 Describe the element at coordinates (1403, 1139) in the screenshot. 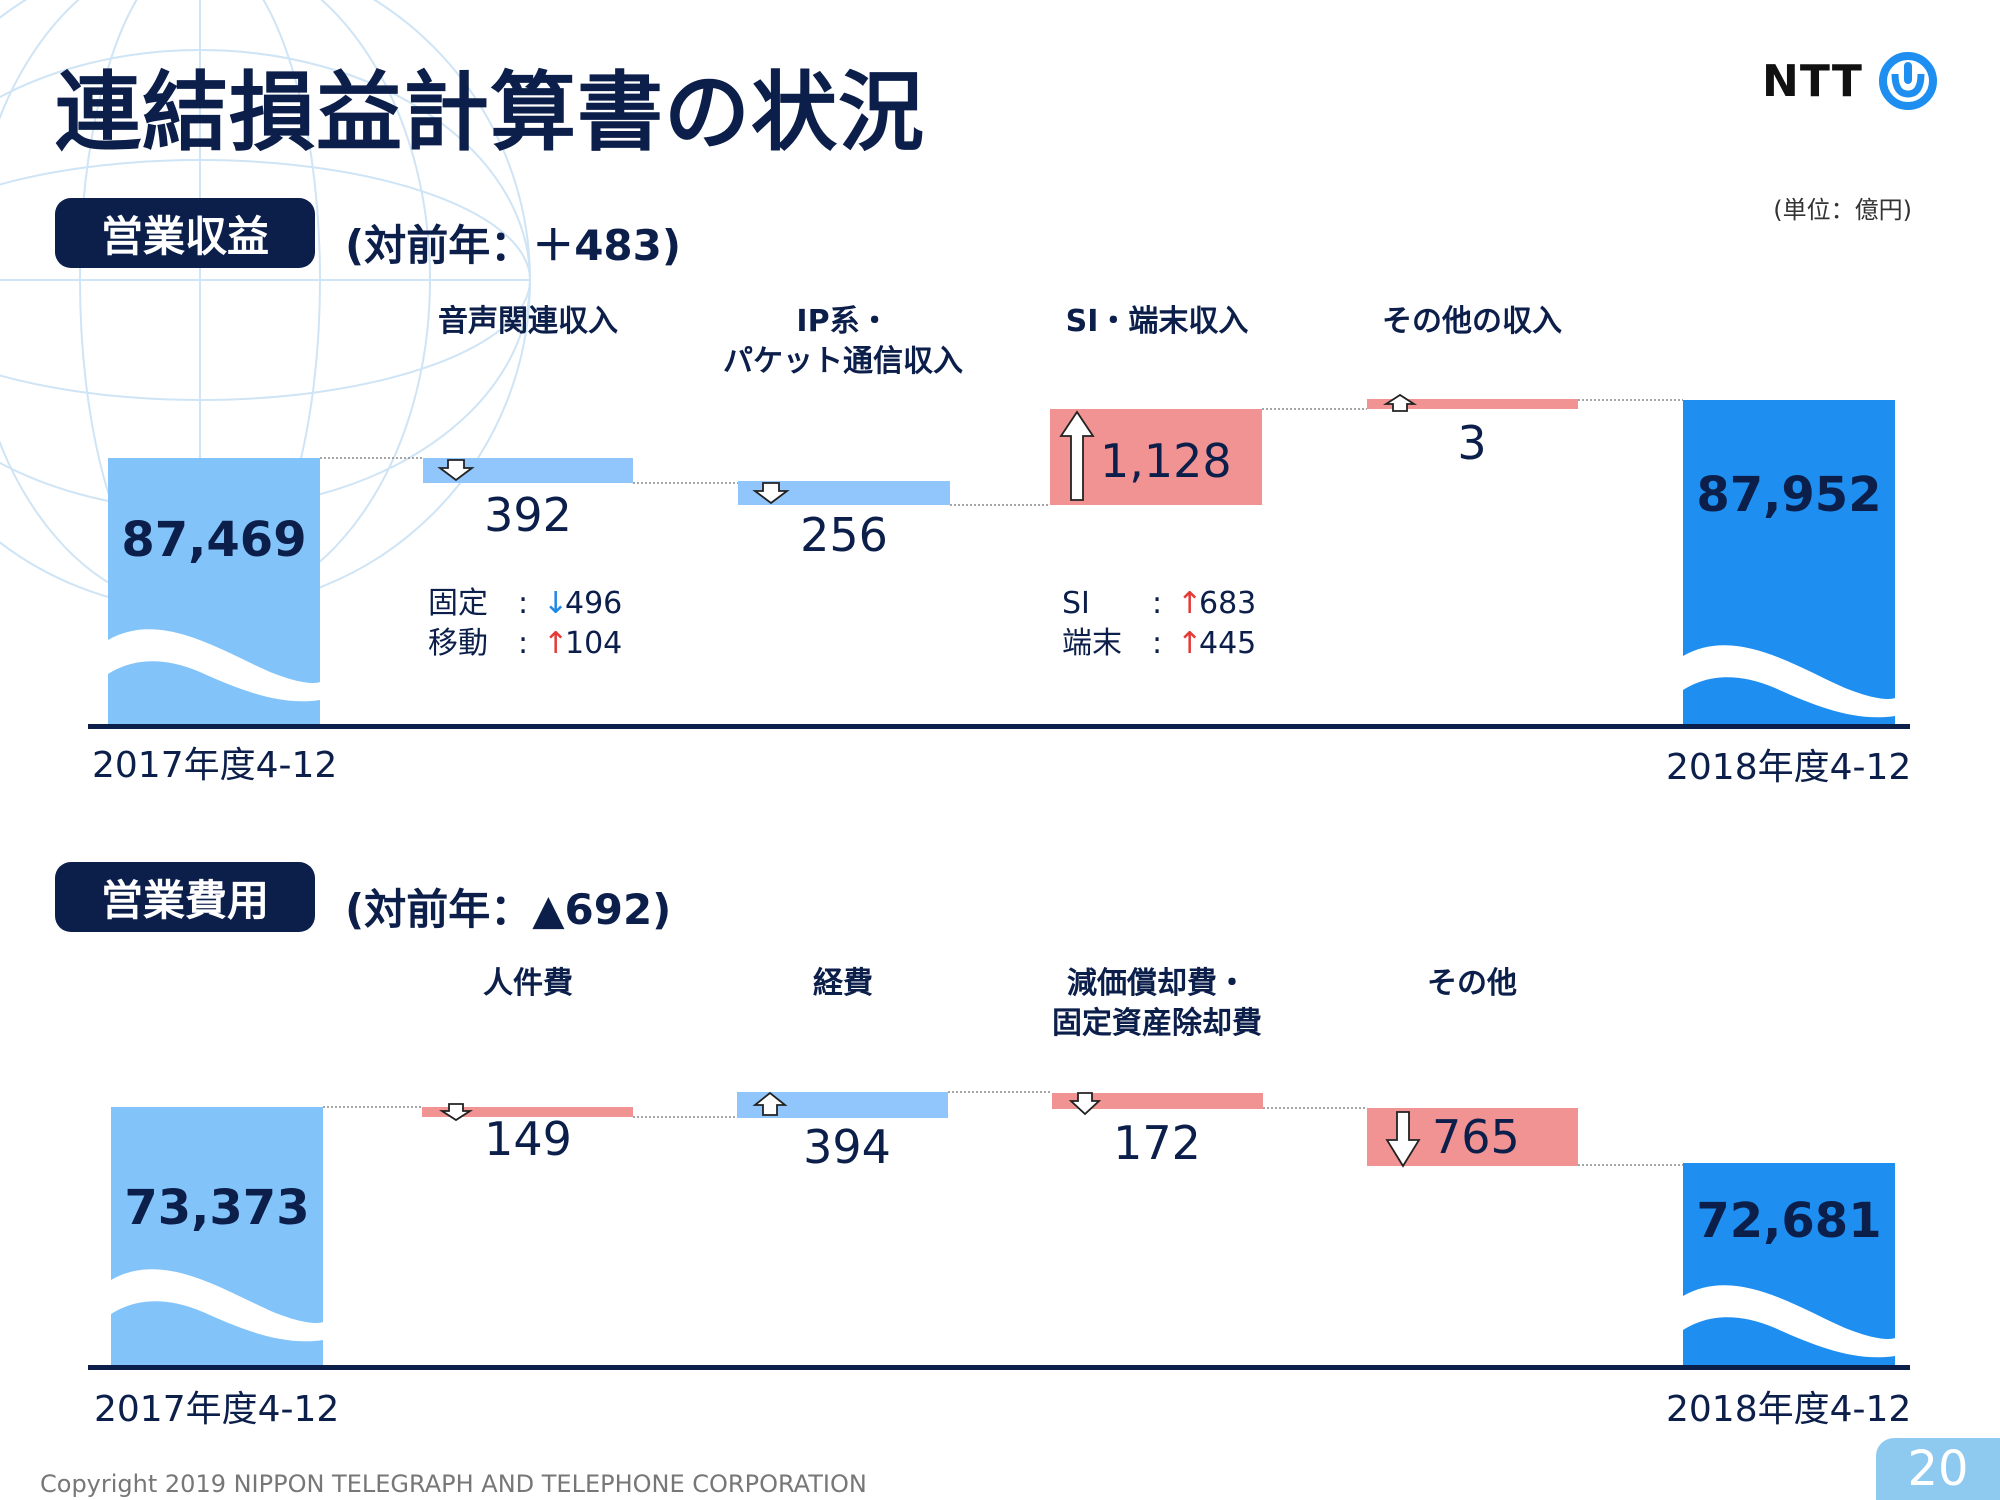

I see `arrow-down-other-expense-icon` at that location.